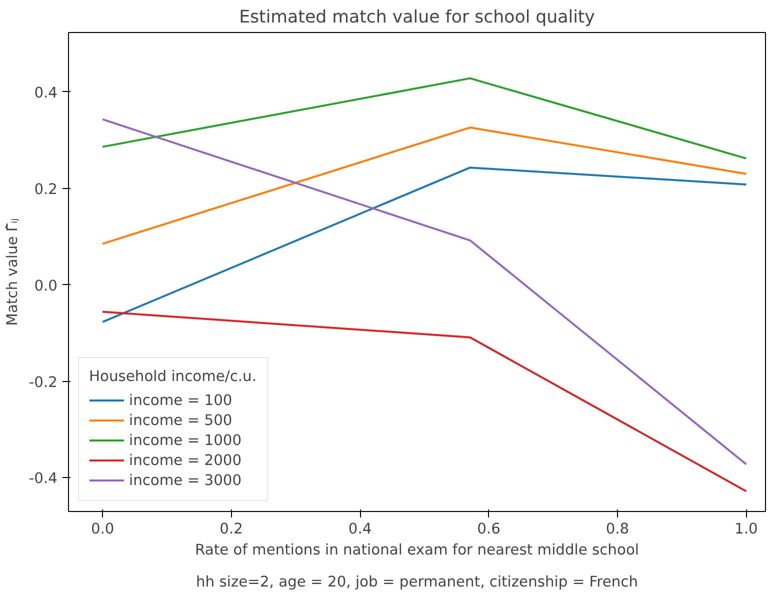 This screenshot has height=605, width=776. What do you see at coordinates (488, 529) in the screenshot?
I see `x-tick-label: 0.6` at bounding box center [488, 529].